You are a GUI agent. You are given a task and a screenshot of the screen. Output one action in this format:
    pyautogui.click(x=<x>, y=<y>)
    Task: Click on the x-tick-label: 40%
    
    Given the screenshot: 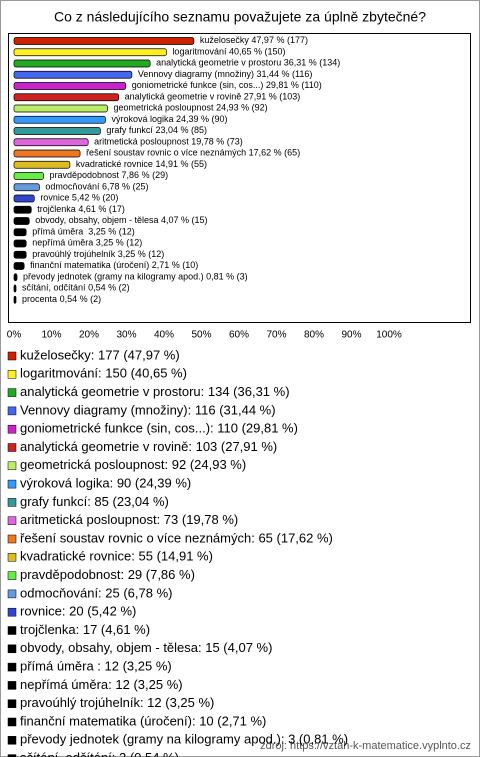 What is the action you would take?
    pyautogui.click(x=164, y=335)
    